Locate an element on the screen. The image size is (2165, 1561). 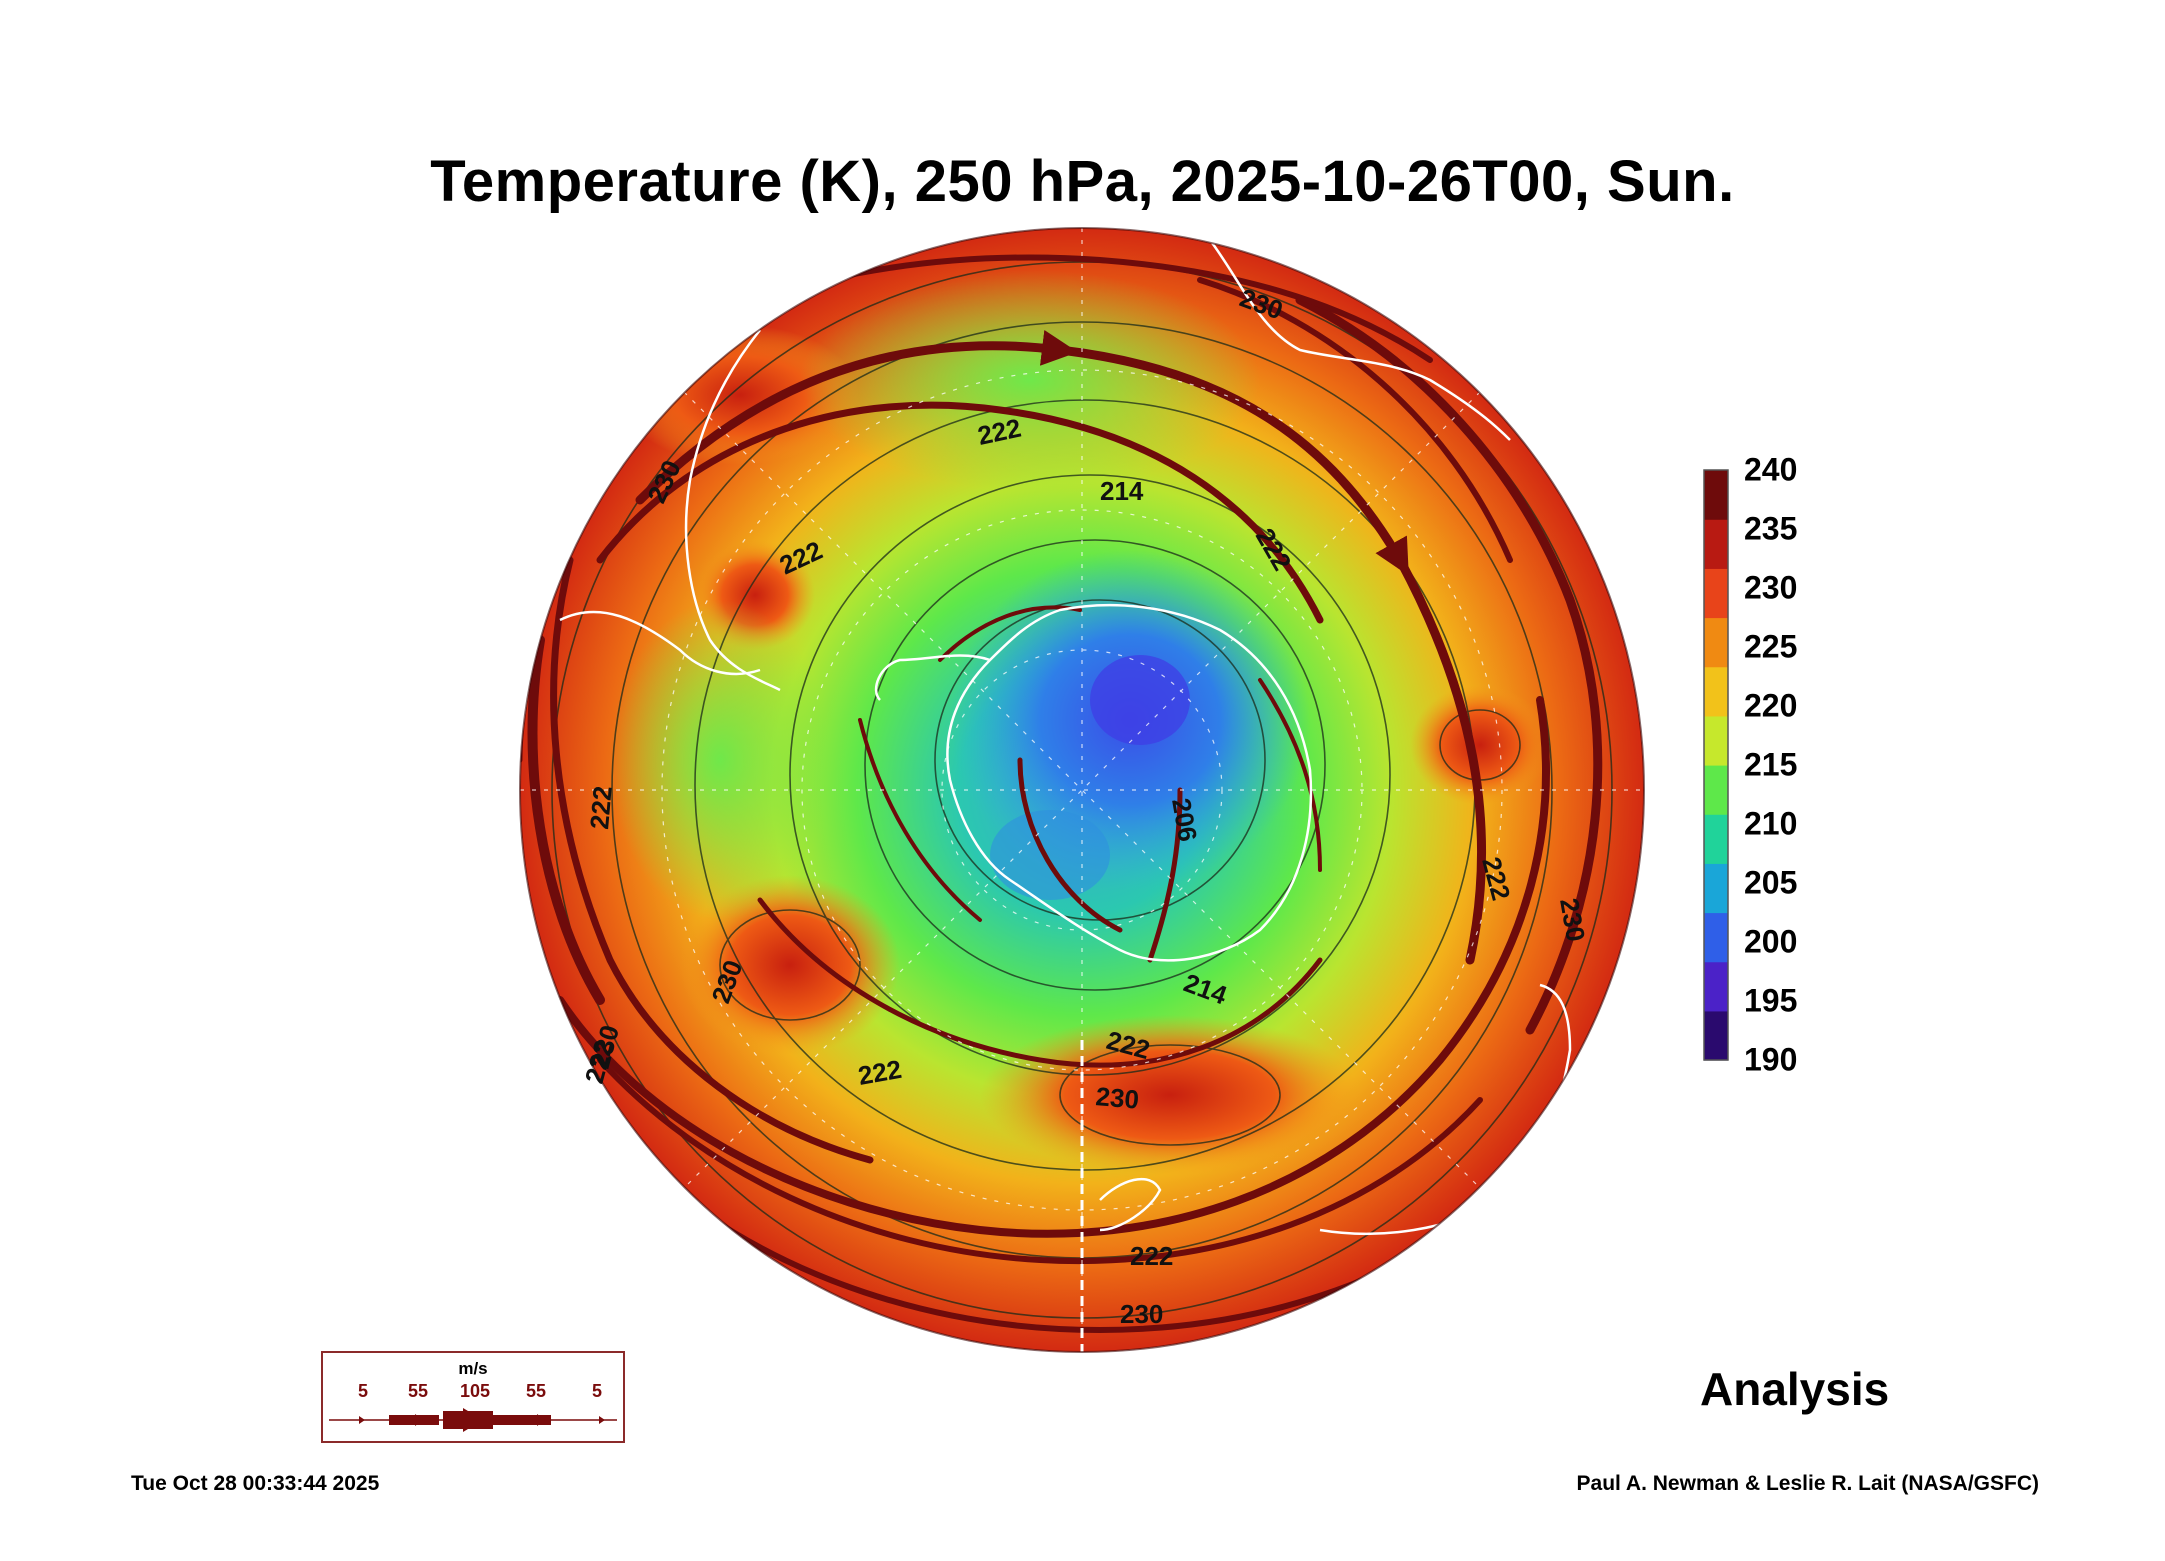
coastline-antarctic-peninsula is located at coordinates (932, 677).